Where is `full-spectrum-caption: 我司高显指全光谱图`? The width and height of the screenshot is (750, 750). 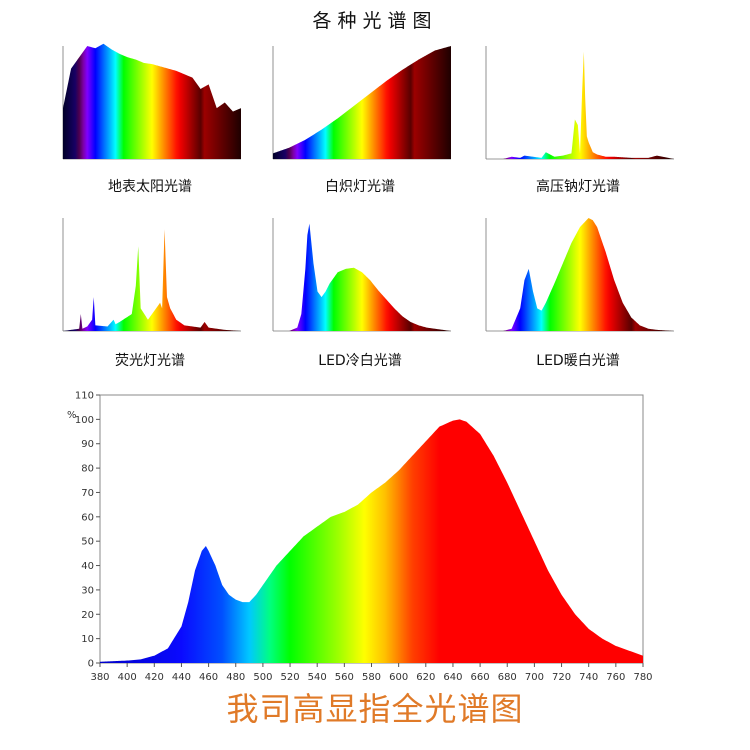 full-spectrum-caption: 我司高显指全光谱图 is located at coordinates (375, 709).